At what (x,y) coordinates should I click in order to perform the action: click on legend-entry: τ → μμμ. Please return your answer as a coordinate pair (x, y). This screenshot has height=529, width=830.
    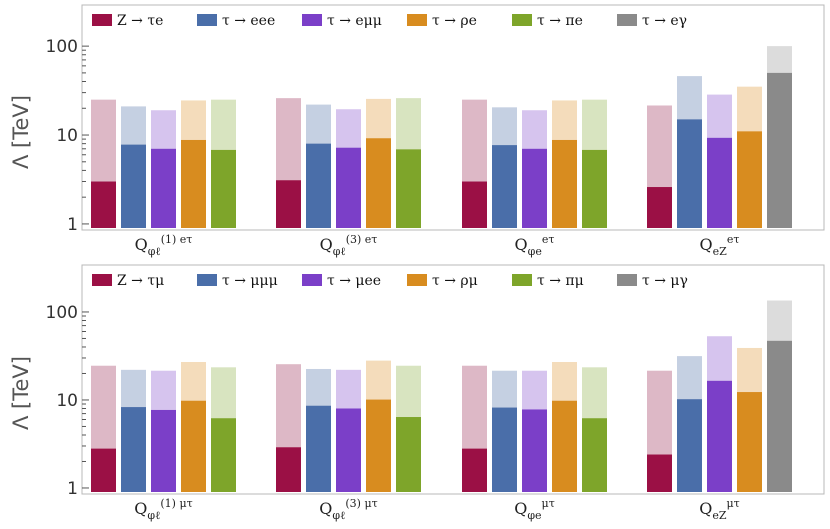
    Looking at the image, I should click on (250, 281).